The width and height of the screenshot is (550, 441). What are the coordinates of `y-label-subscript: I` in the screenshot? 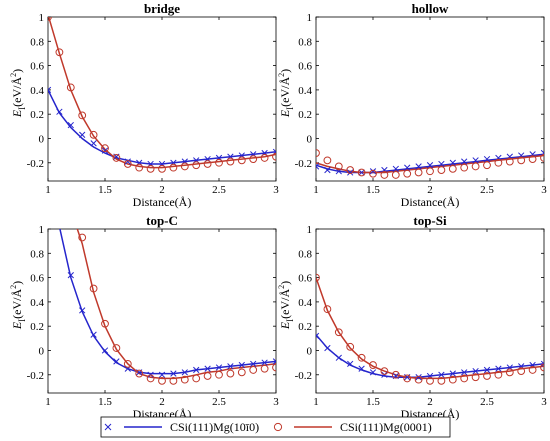 It's located at (290, 108).